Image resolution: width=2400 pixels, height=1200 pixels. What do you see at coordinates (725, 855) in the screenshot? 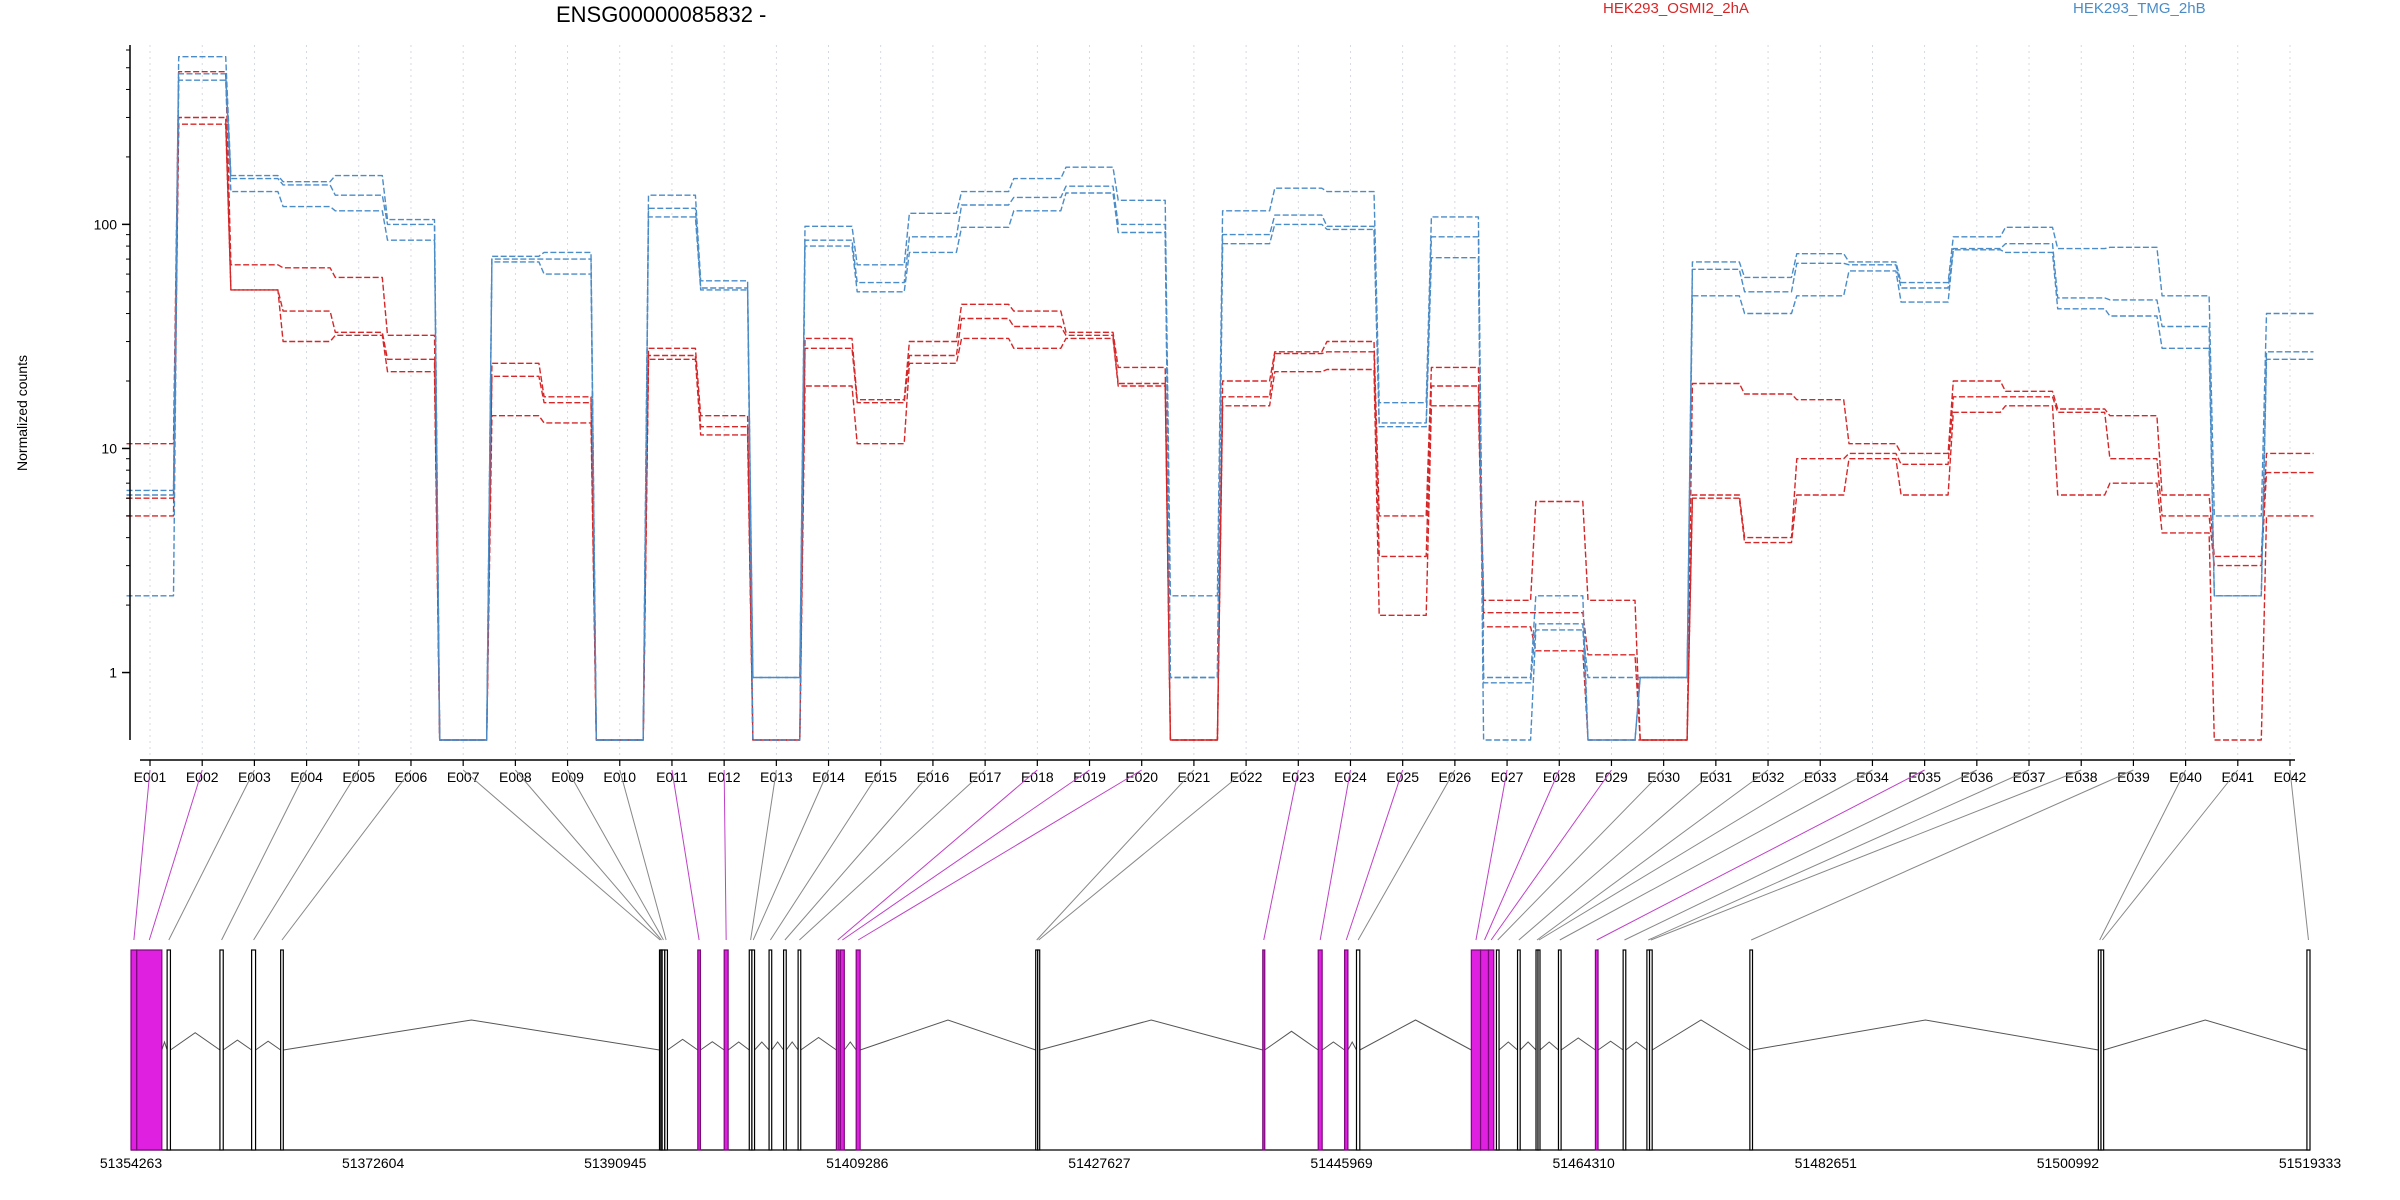
I see `connector-E012` at bounding box center [725, 855].